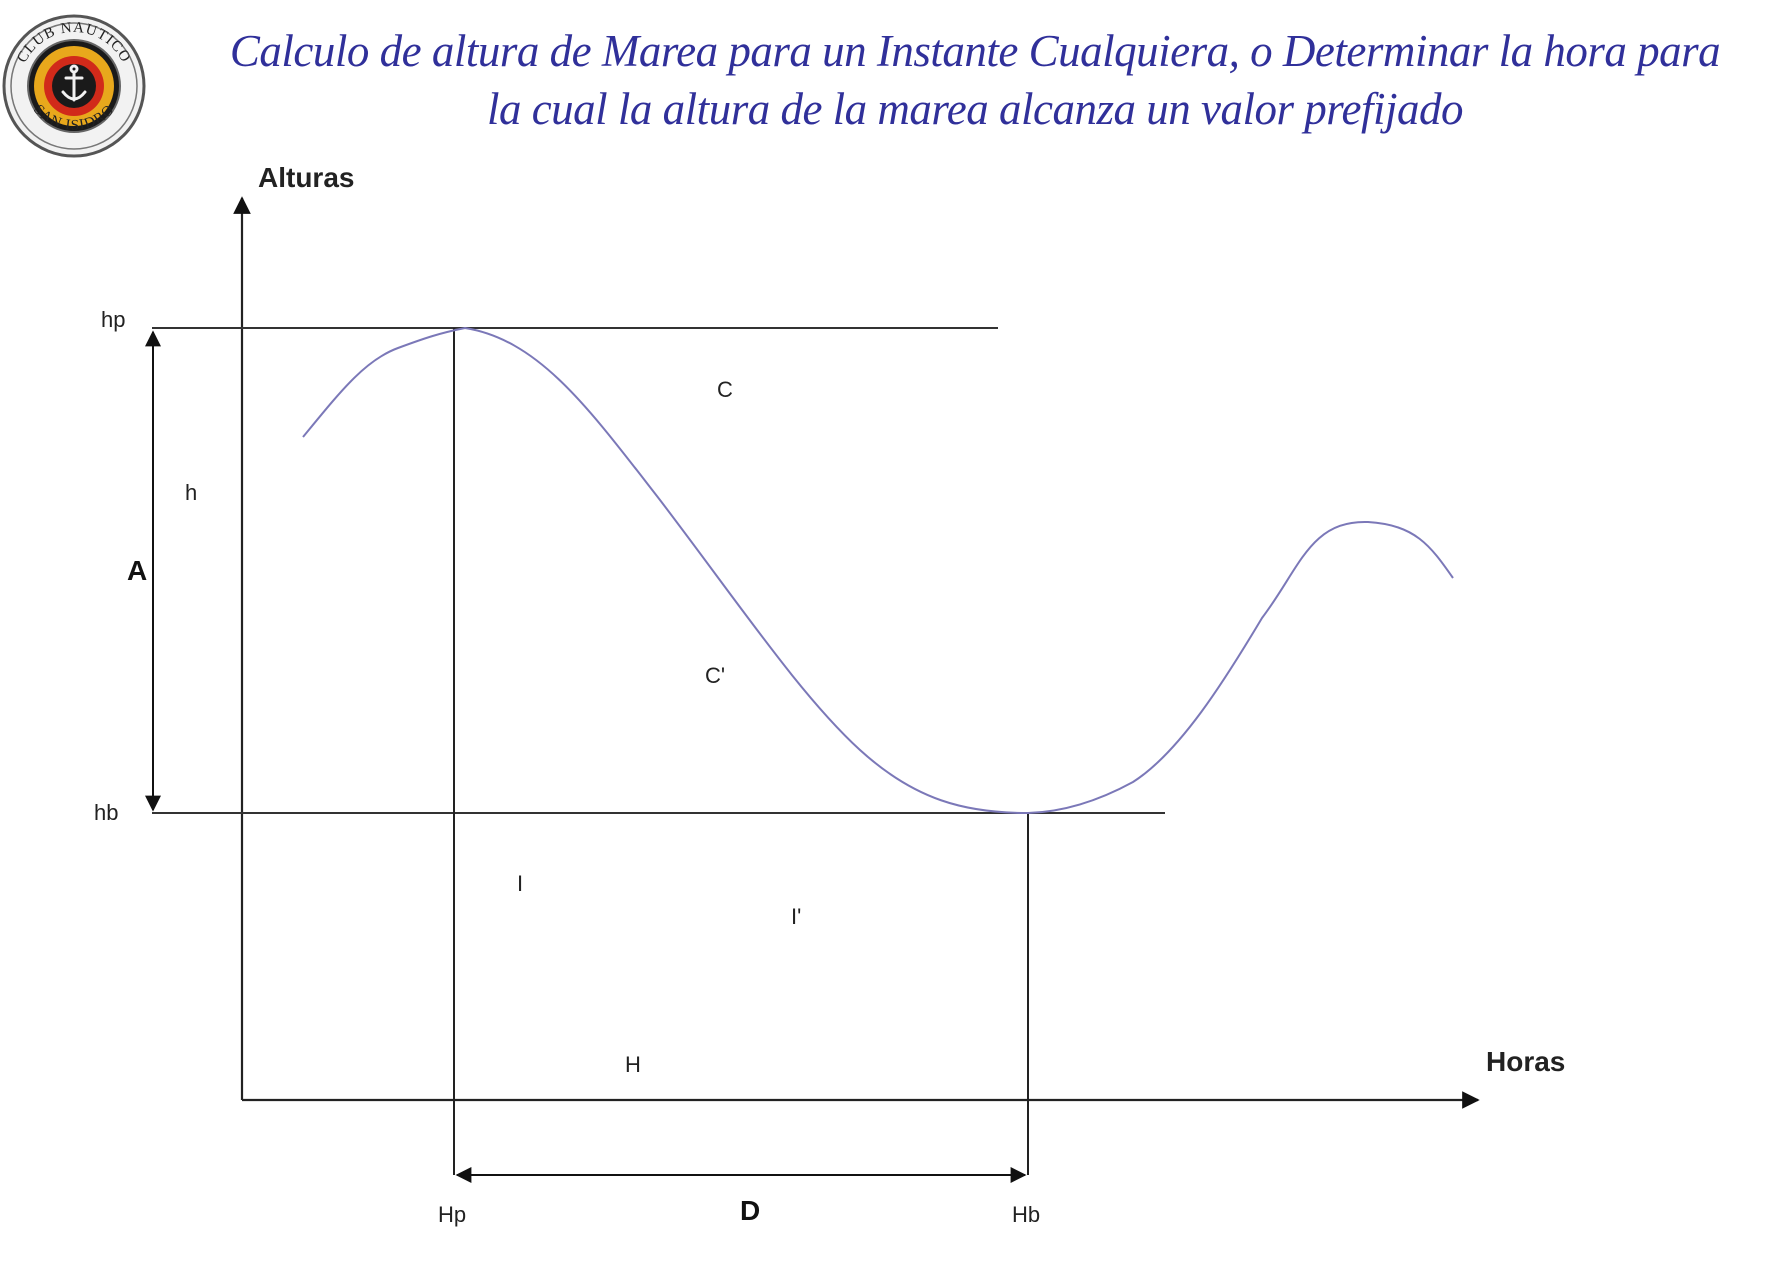  What do you see at coordinates (106, 812) in the screenshot?
I see `label-hb: hb` at bounding box center [106, 812].